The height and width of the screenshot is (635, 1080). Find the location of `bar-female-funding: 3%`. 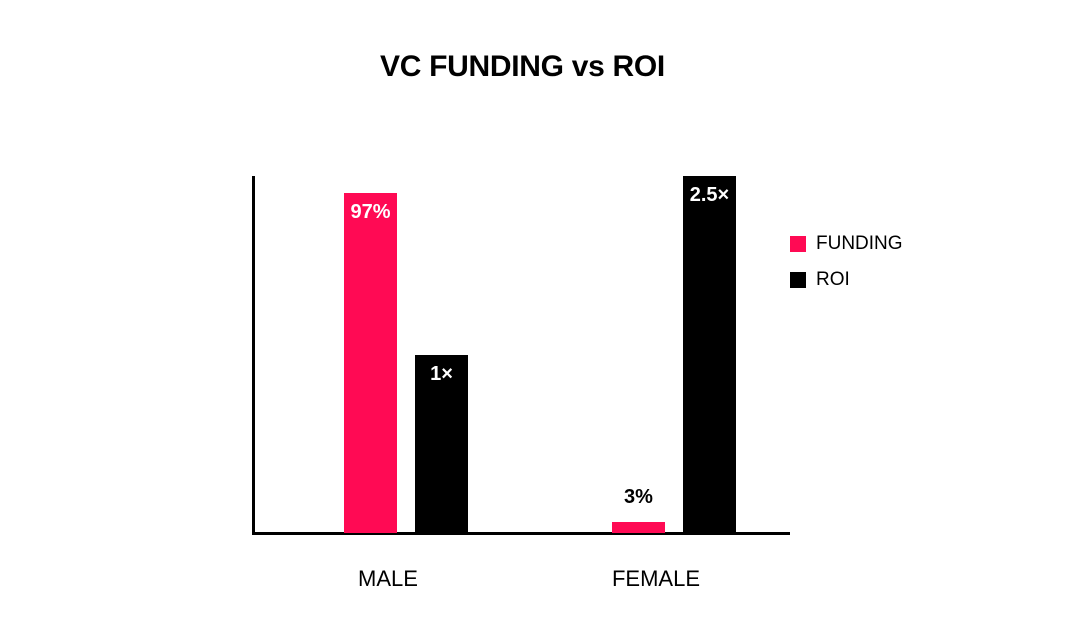

bar-female-funding: 3% is located at coordinates (638, 509).